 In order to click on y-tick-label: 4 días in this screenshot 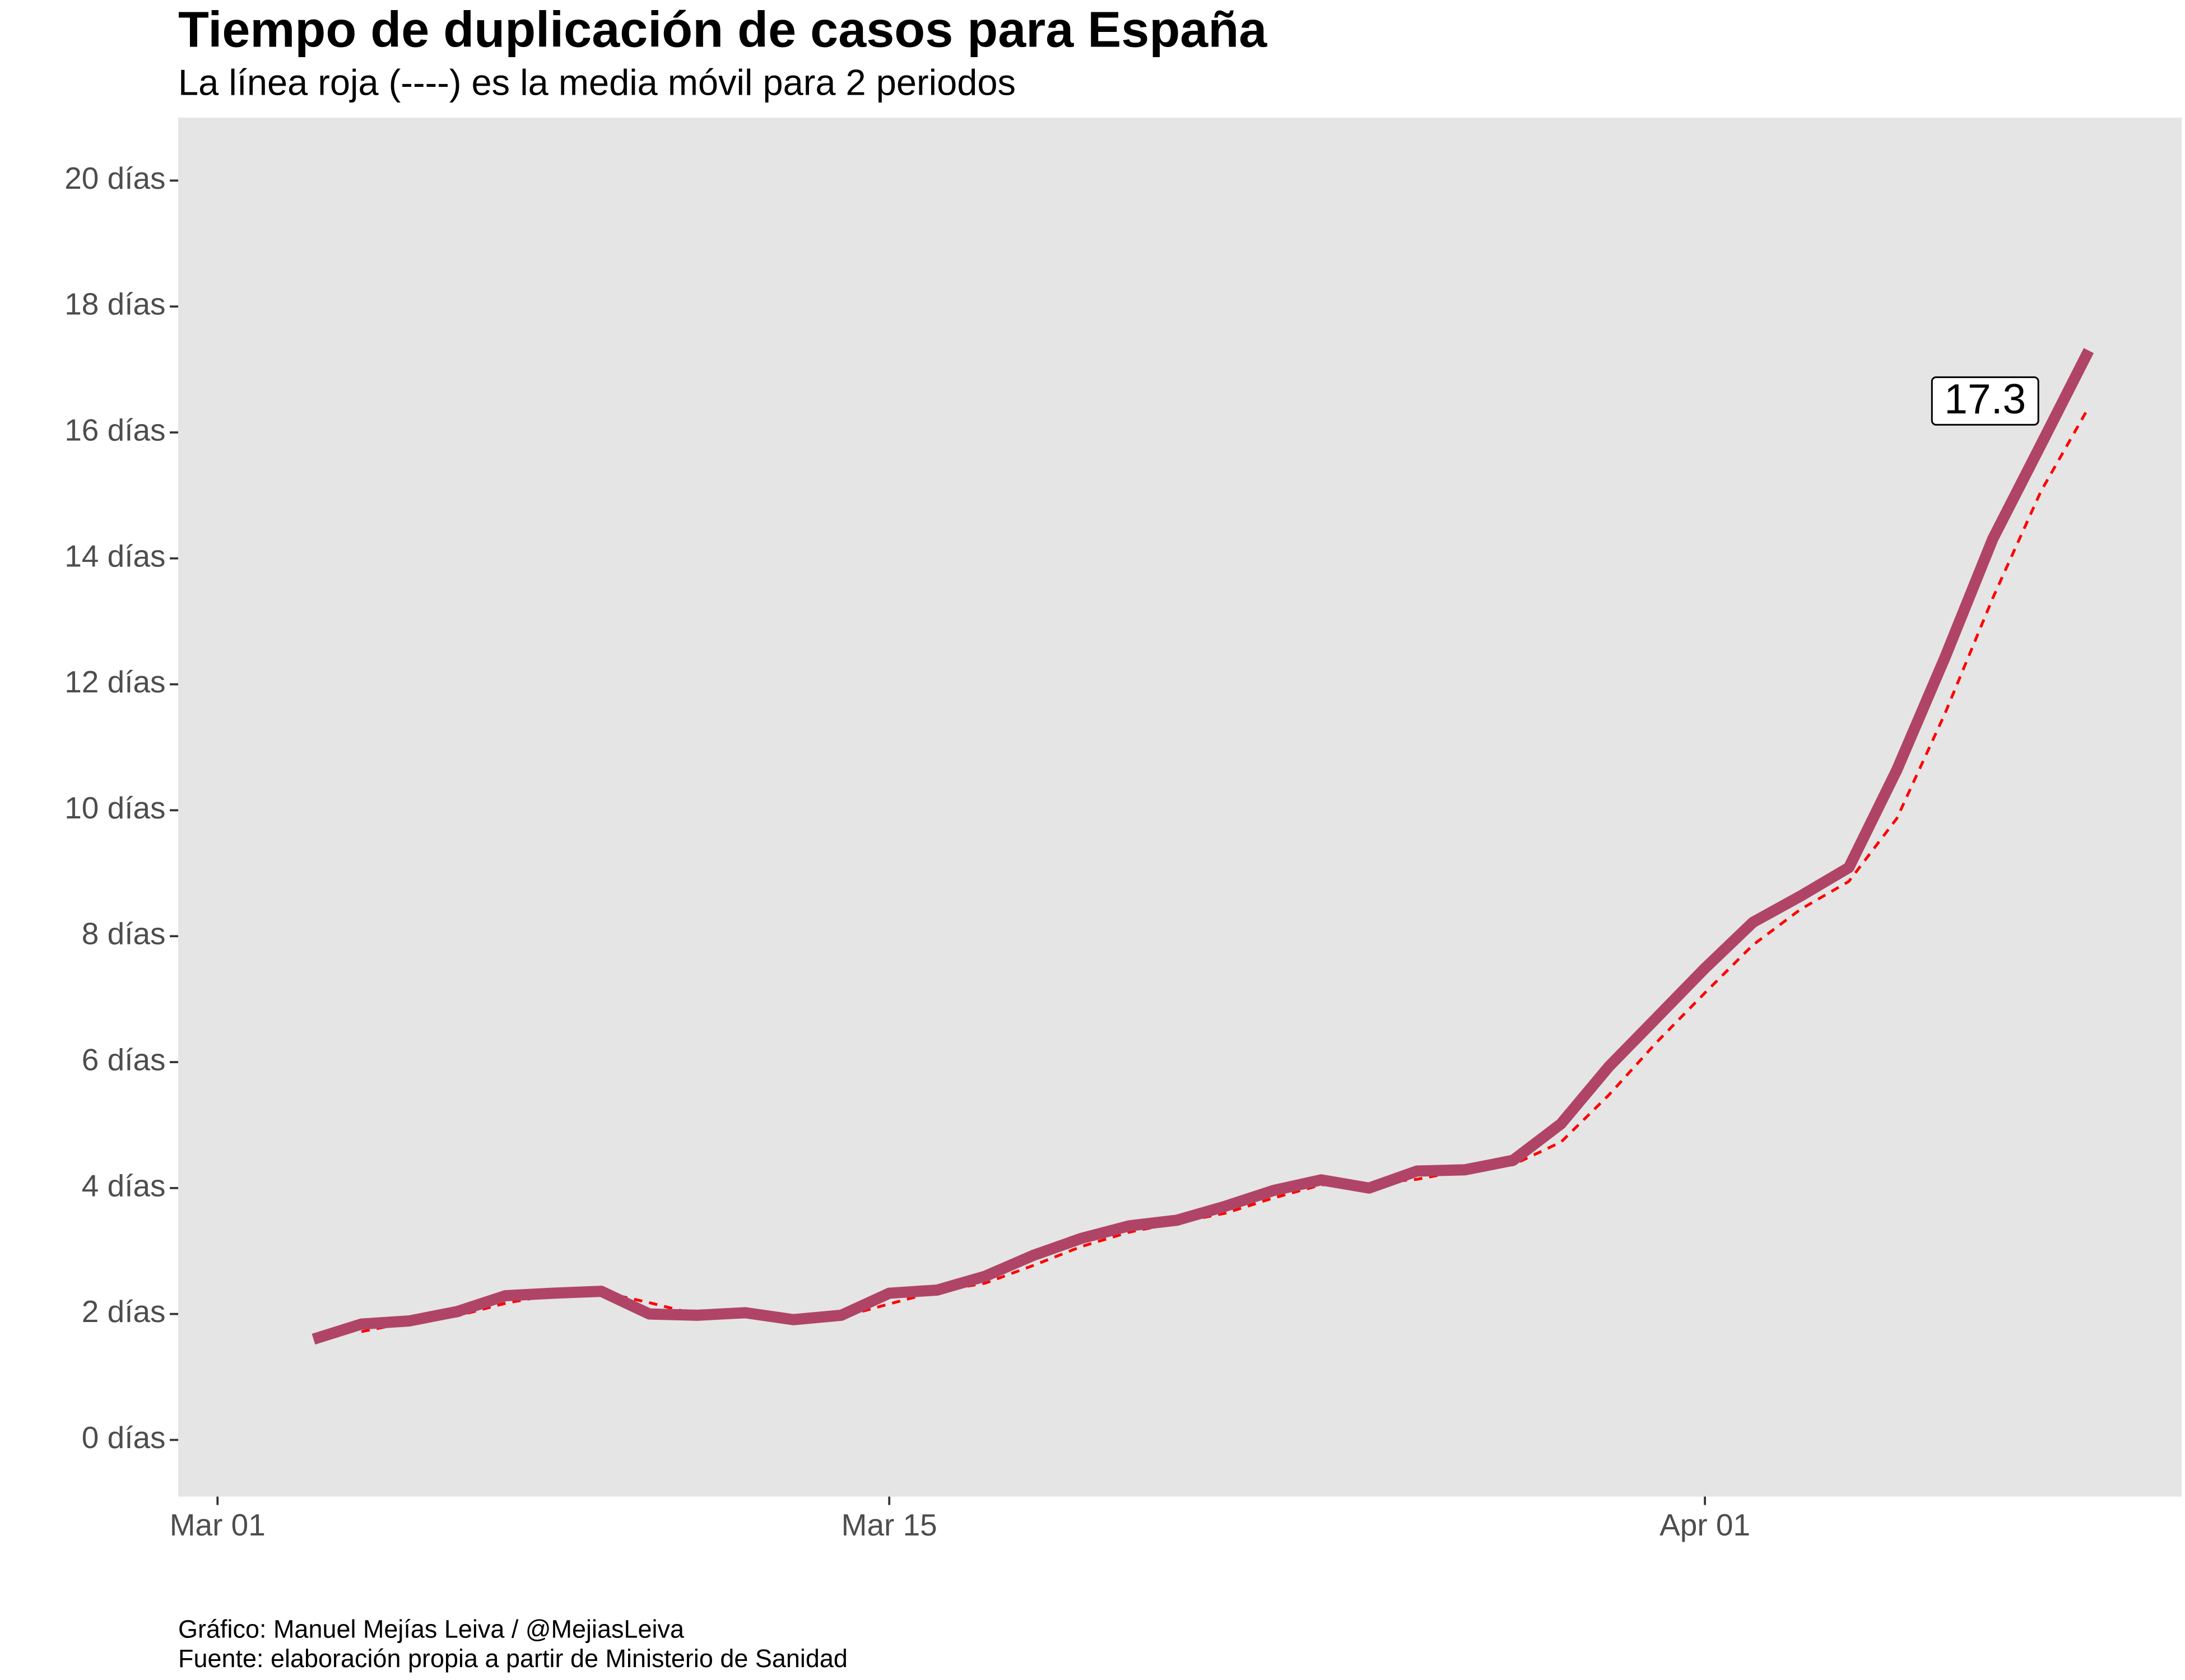, I will do `click(124, 1185)`.